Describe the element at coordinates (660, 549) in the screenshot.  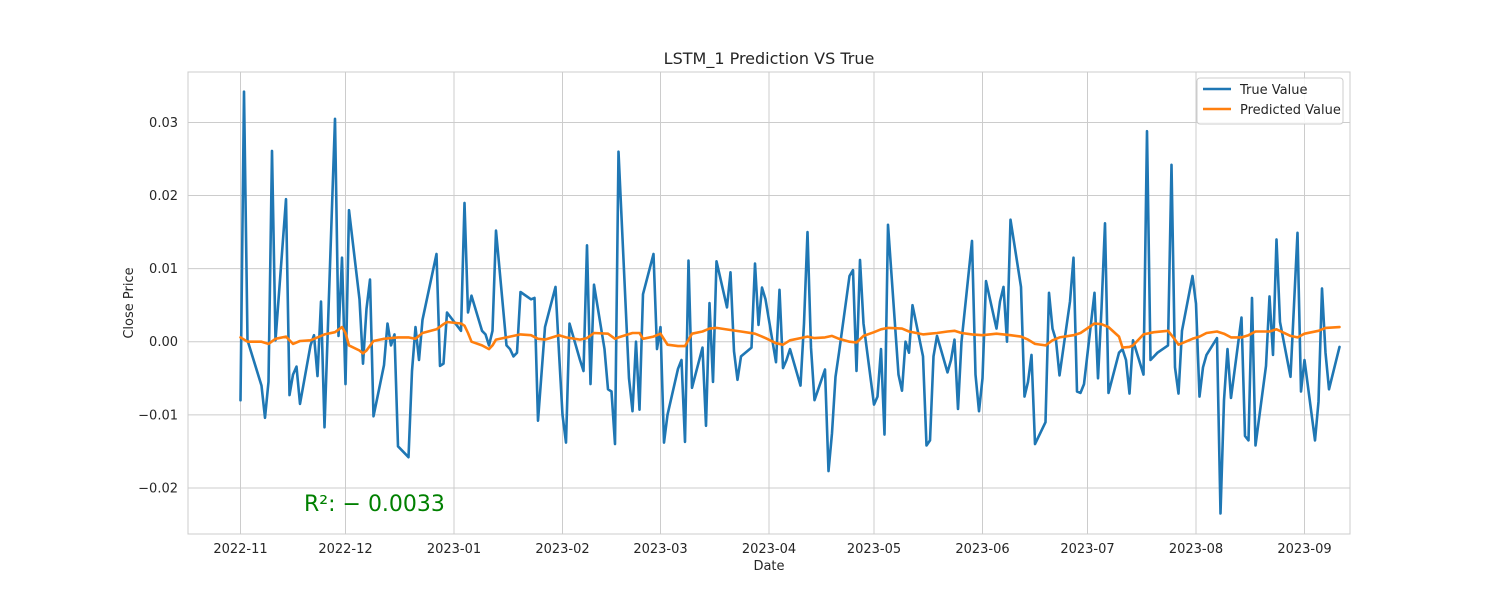
I see `x-tick-label: 2023-03` at that location.